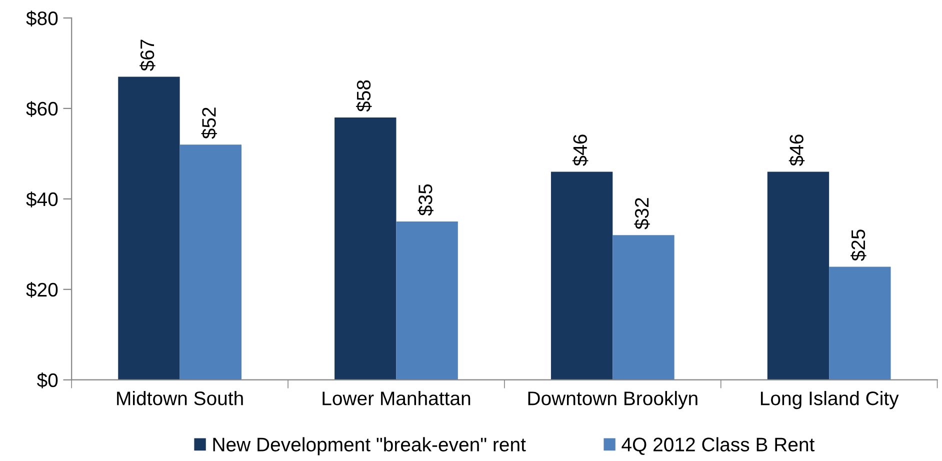 The width and height of the screenshot is (942, 461). What do you see at coordinates (829, 400) in the screenshot?
I see `x-tick-label: Long Island City` at bounding box center [829, 400].